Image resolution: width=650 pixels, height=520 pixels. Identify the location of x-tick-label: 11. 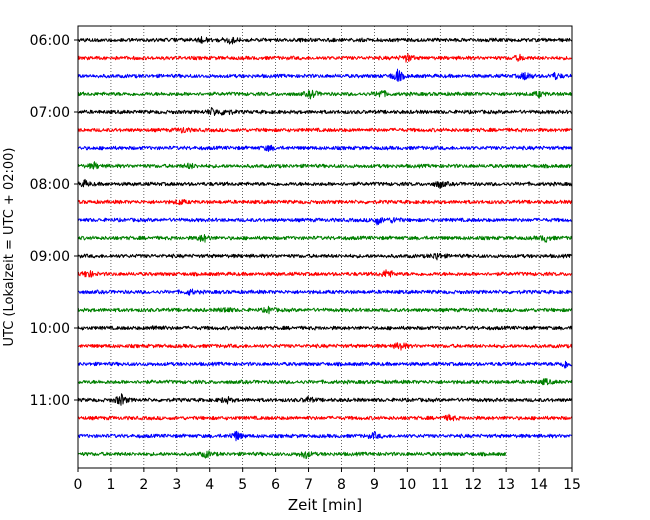
(440, 485).